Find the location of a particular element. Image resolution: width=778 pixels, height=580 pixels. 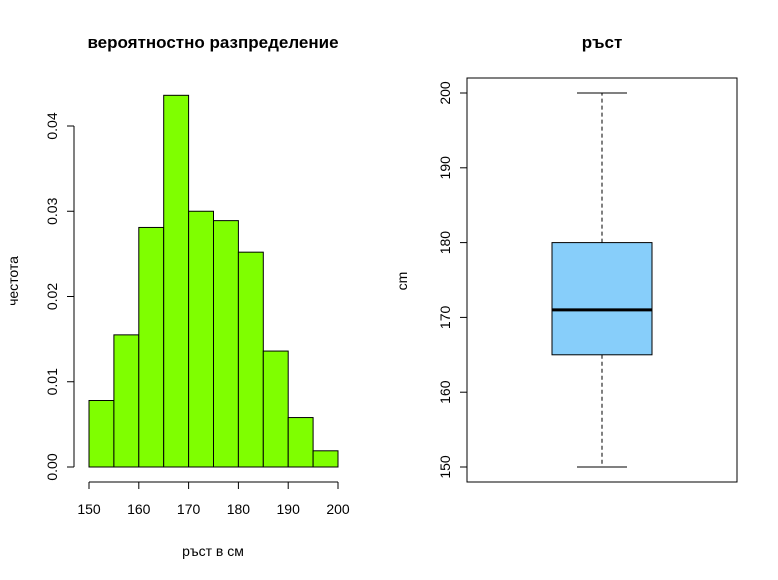

histogram-y-tick-label: 0.01 is located at coordinates (52, 381).